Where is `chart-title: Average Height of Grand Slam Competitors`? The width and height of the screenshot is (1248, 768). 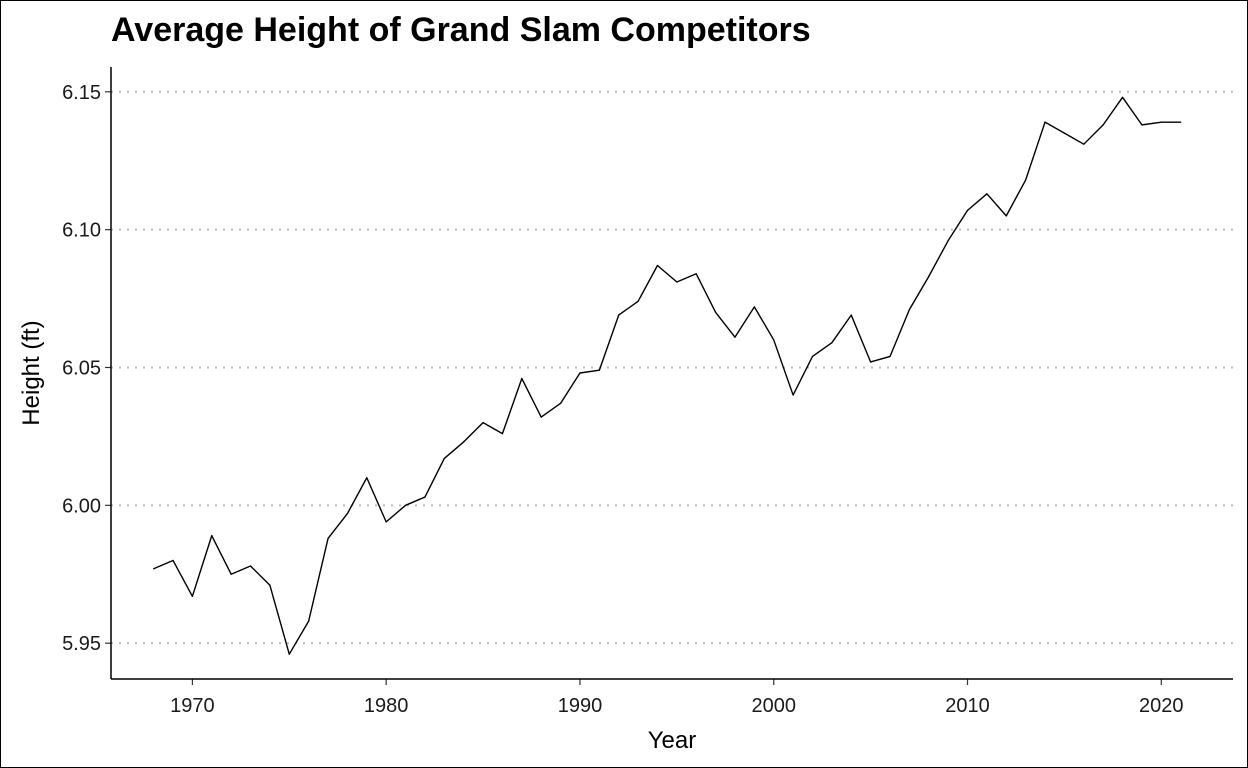 chart-title: Average Height of Grand Slam Competitors is located at coordinates (461, 30).